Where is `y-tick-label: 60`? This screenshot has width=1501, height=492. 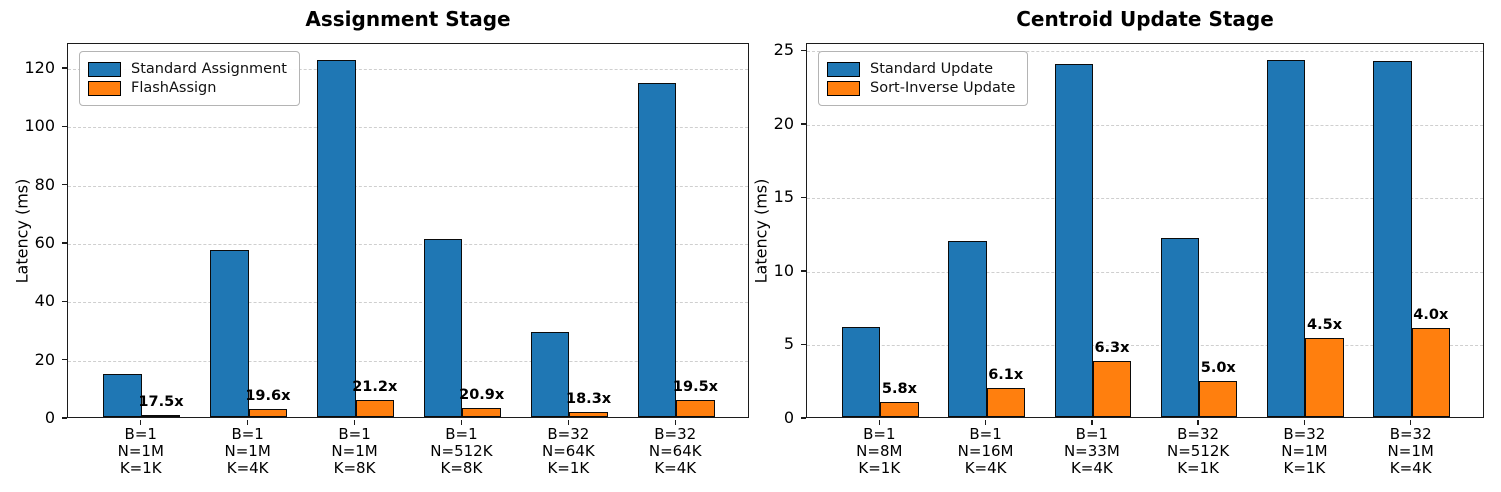 y-tick-label: 60 is located at coordinates (44, 243).